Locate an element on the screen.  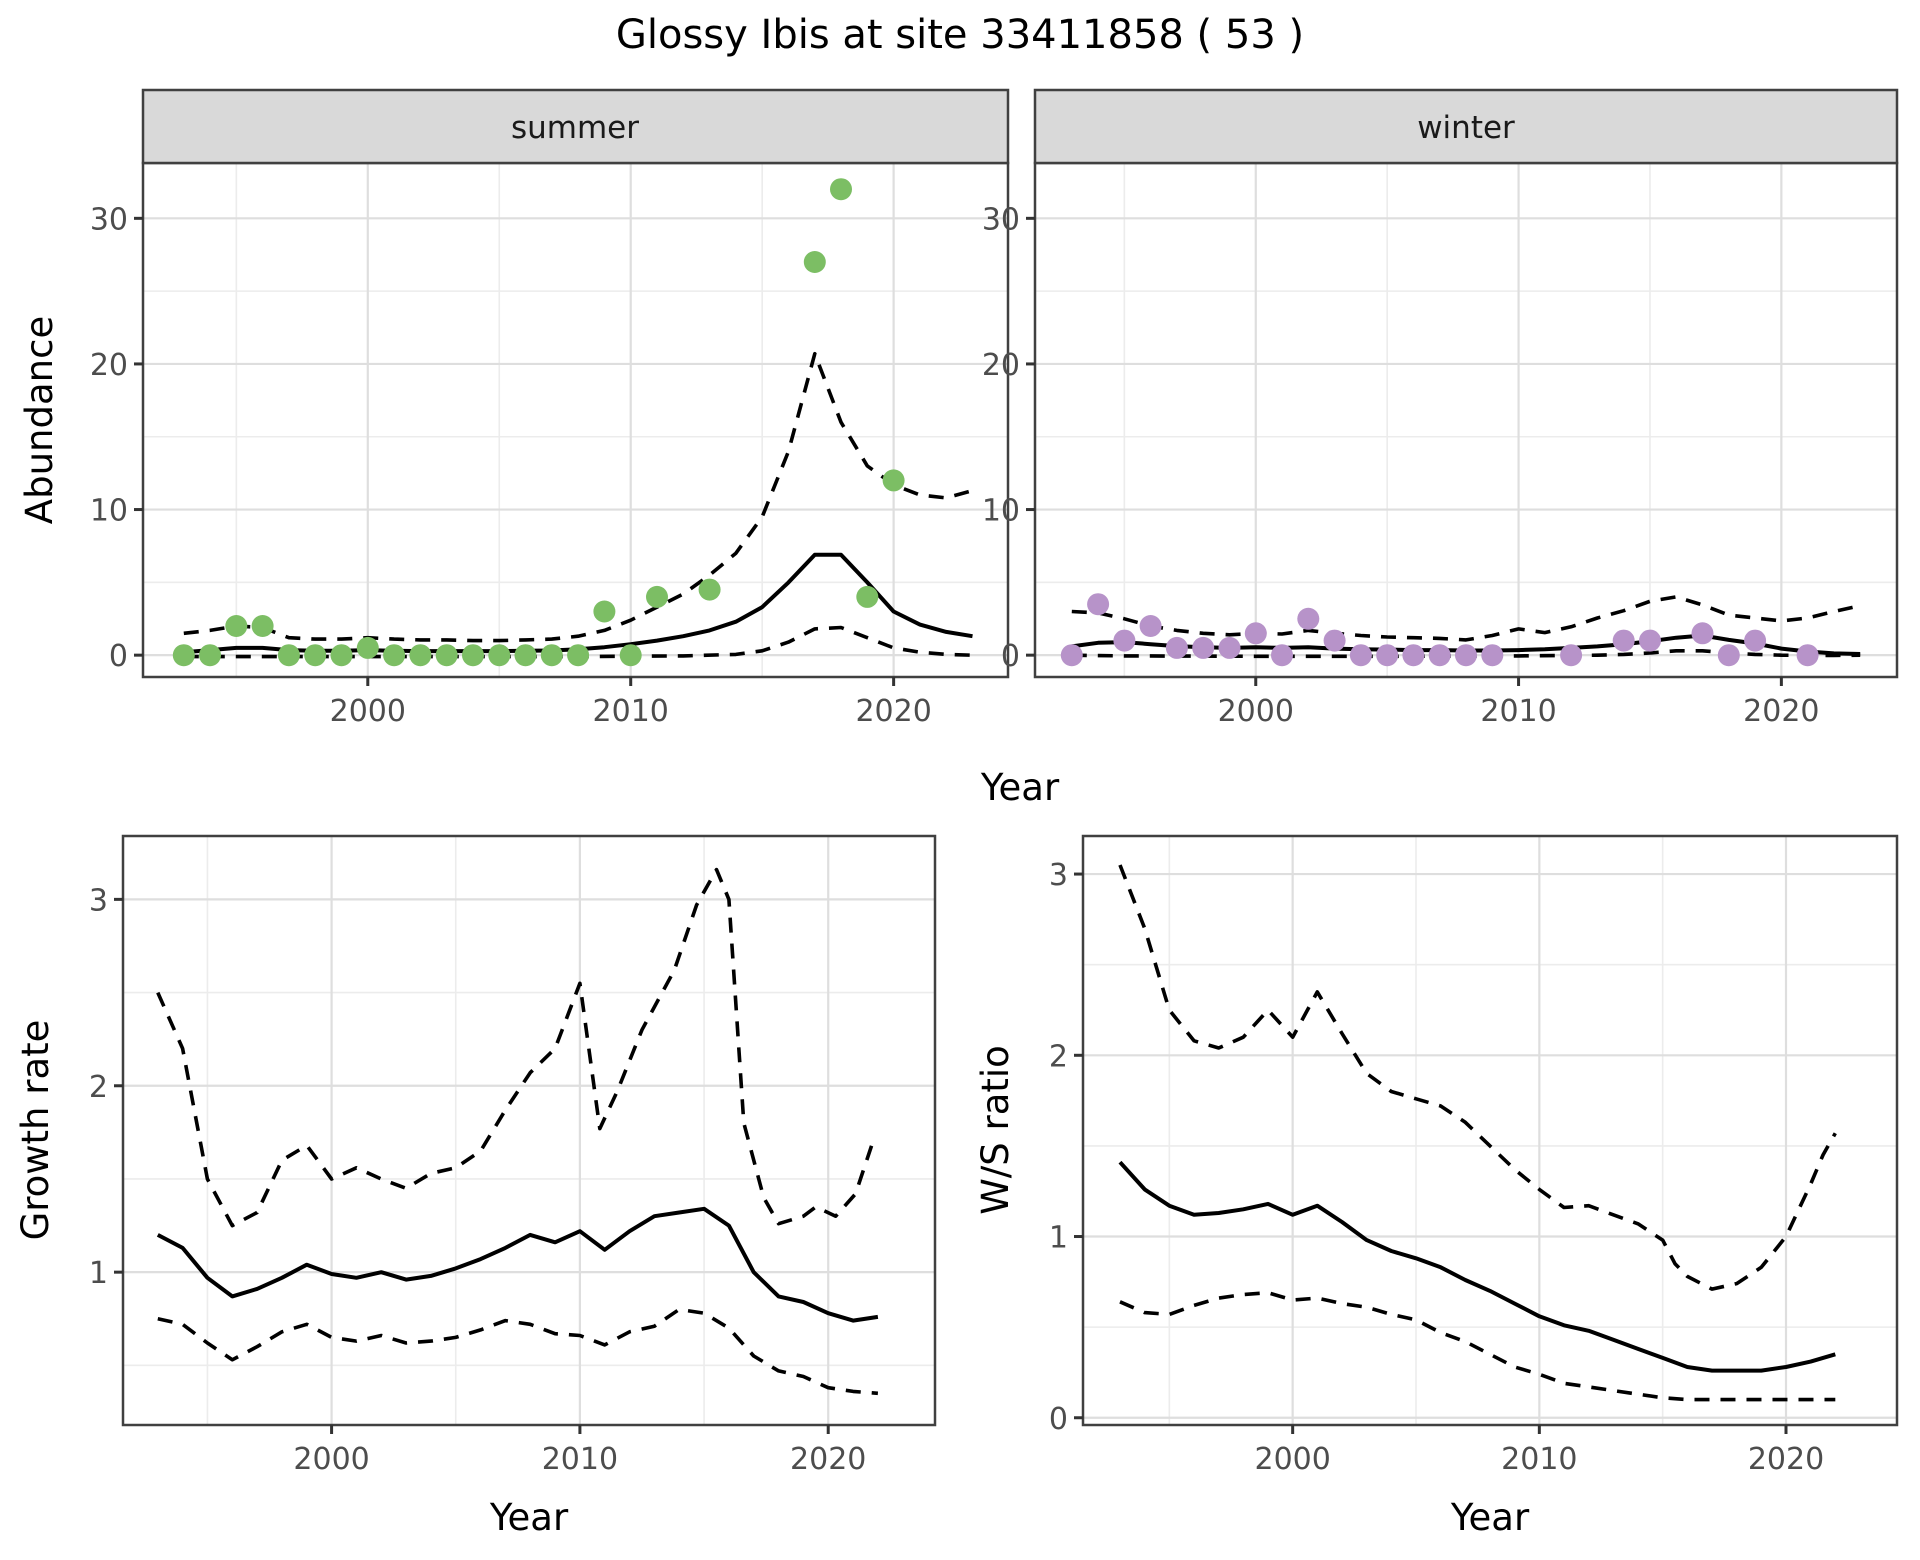
y-tick-label: 2 is located at coordinates (1058, 1056).